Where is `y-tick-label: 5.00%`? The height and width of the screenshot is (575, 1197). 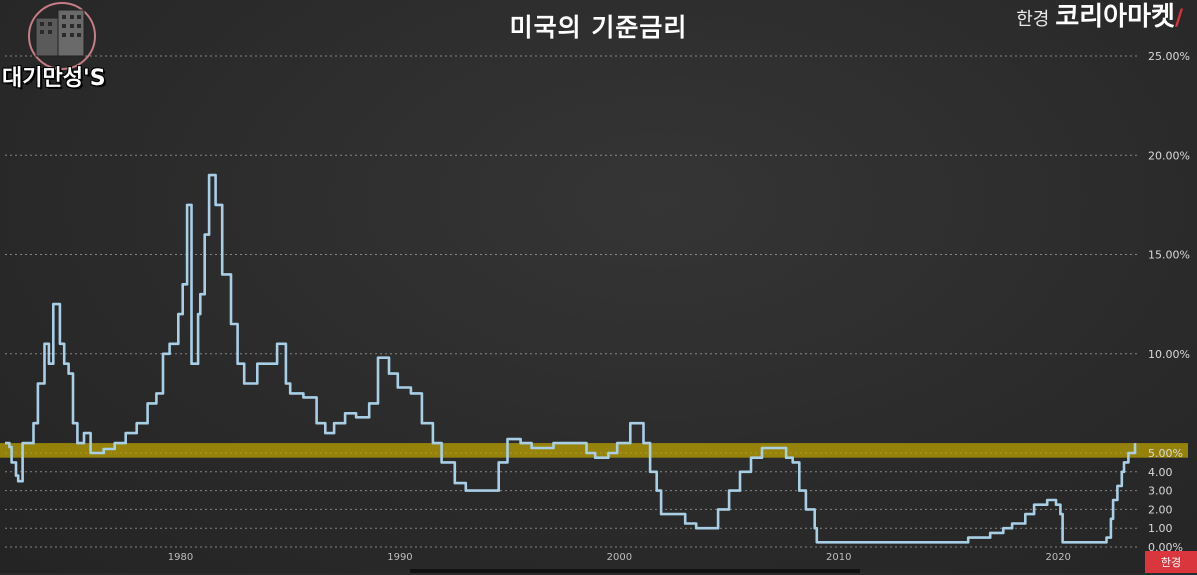
y-tick-label: 5.00% is located at coordinates (1165, 453).